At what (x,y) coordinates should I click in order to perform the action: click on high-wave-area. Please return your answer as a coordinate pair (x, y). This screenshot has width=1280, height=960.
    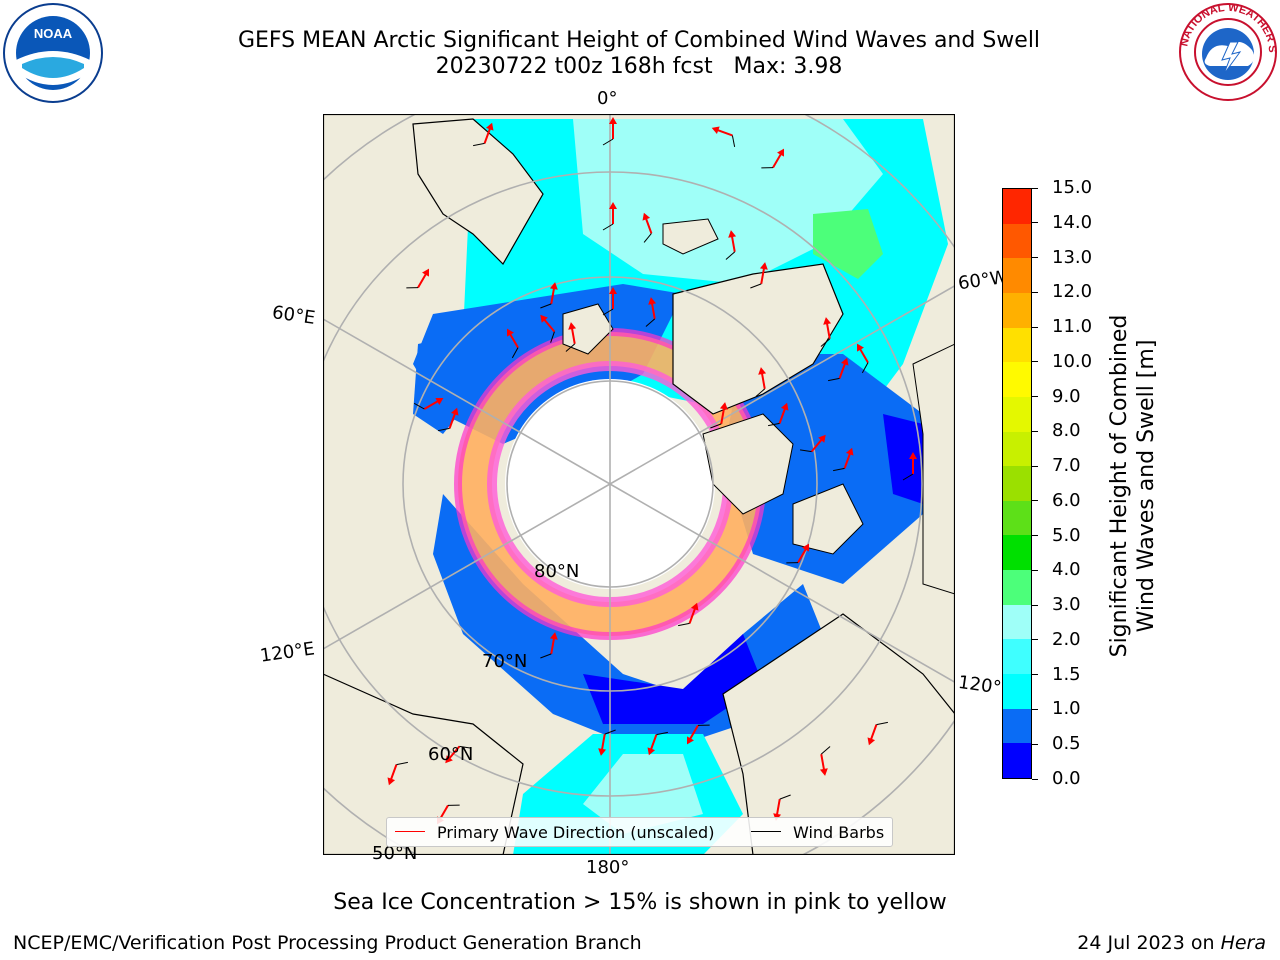
    Looking at the image, I should click on (848, 244).